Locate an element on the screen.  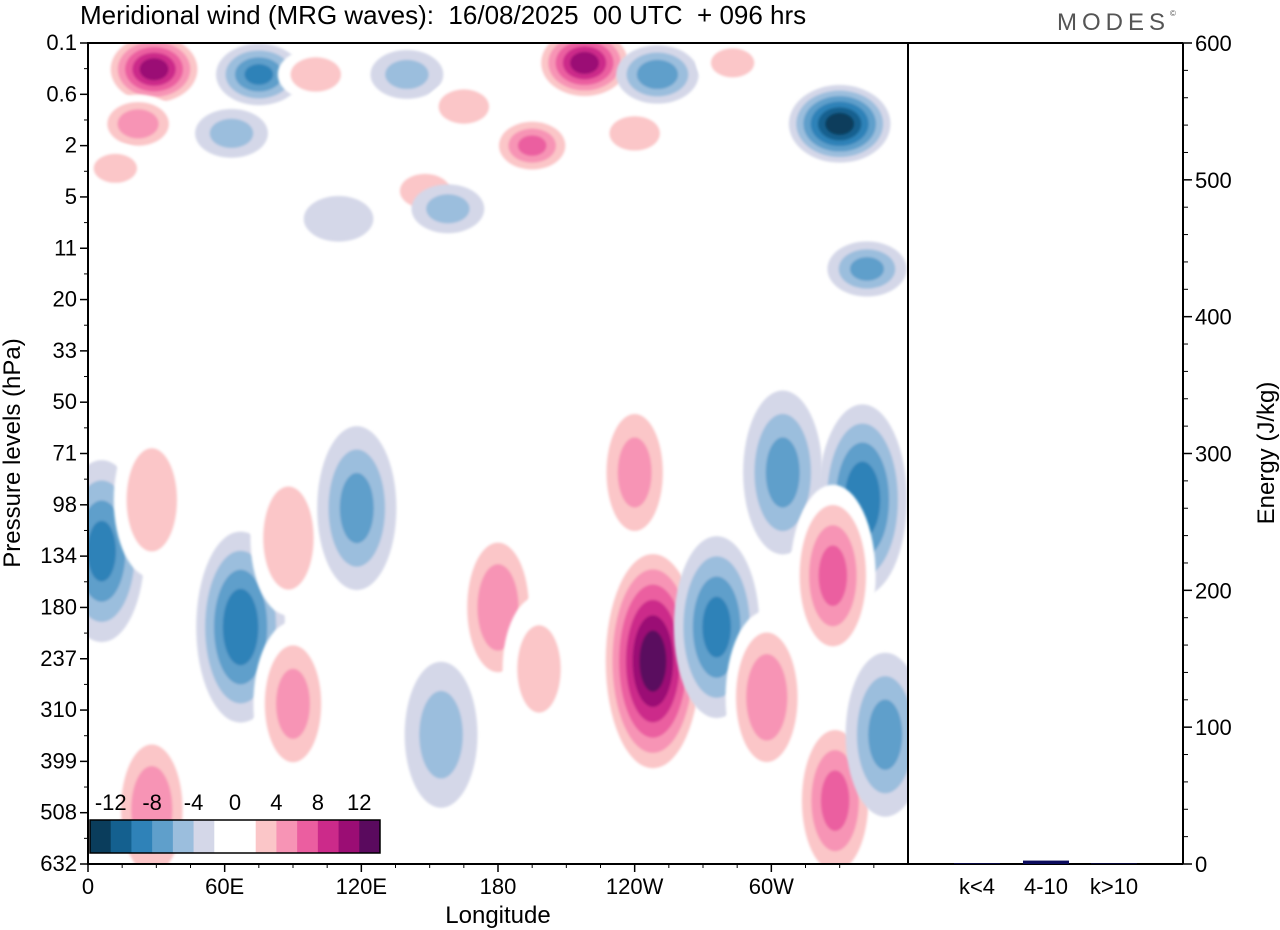
brand-logo: MODES© is located at coordinates (1116, 23).